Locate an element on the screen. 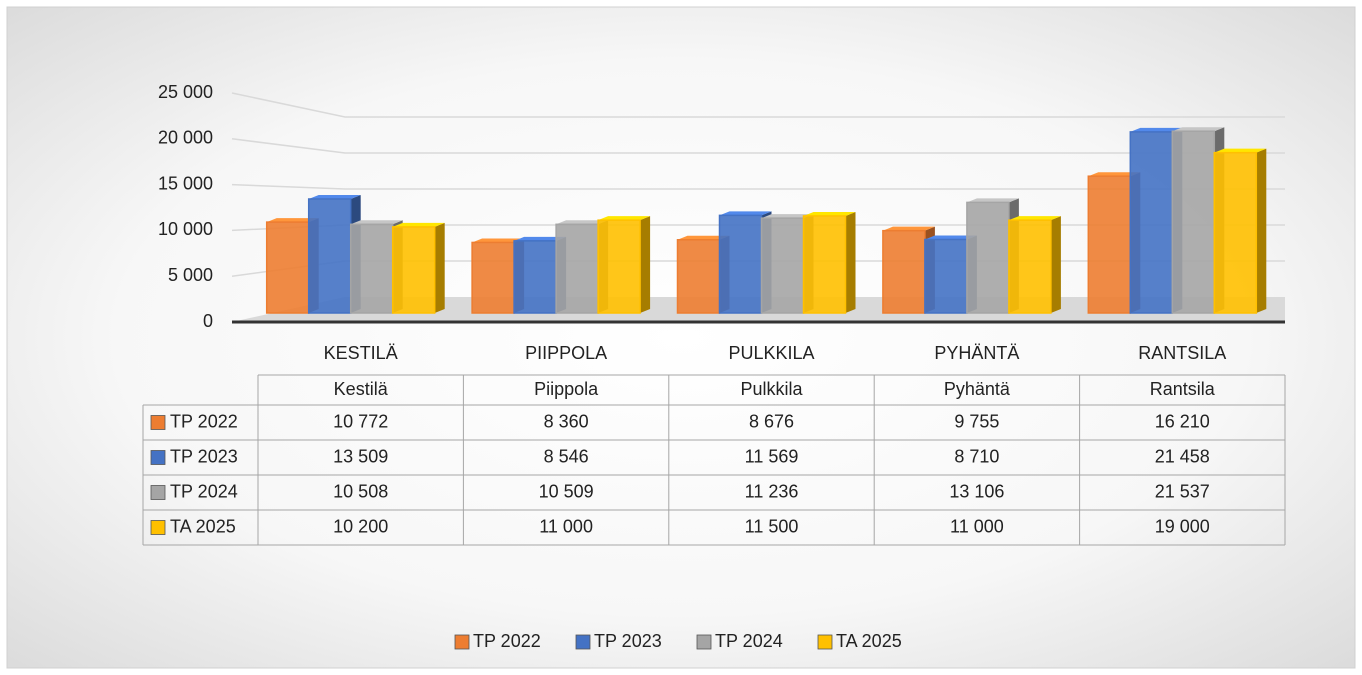  table-cell: 10 508 is located at coordinates (360, 491).